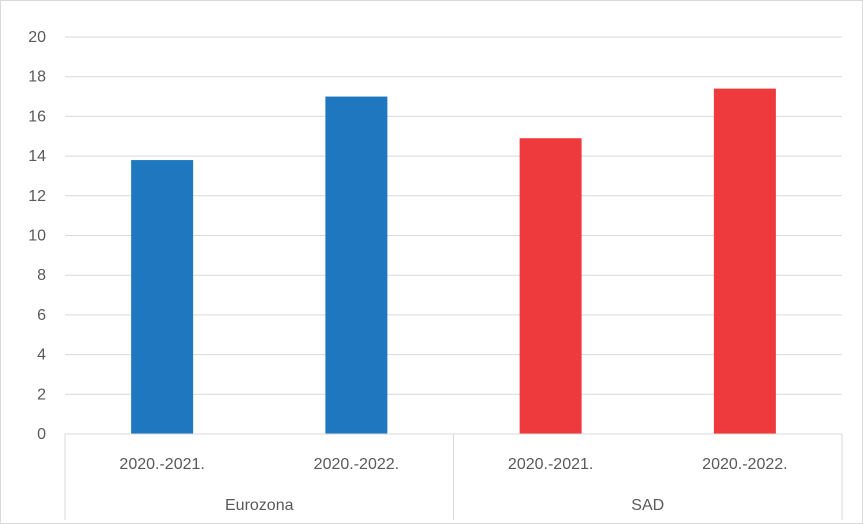  What do you see at coordinates (259, 505) in the screenshot?
I see `x-group-label: Eurozona` at bounding box center [259, 505].